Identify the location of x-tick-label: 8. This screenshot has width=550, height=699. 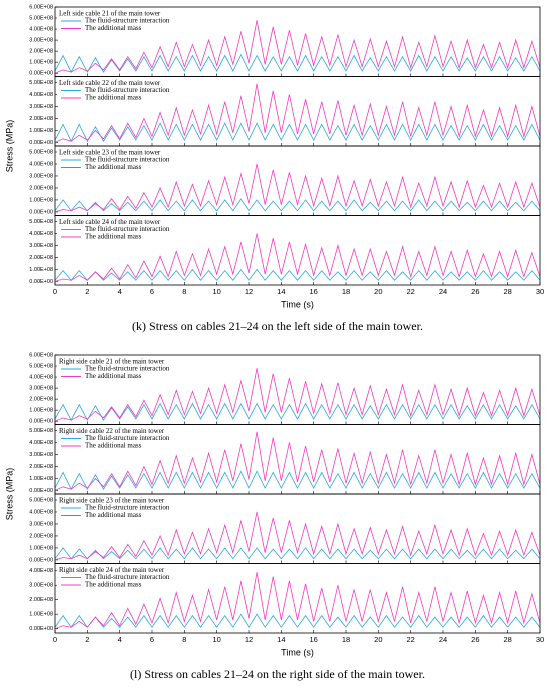
(184, 291).